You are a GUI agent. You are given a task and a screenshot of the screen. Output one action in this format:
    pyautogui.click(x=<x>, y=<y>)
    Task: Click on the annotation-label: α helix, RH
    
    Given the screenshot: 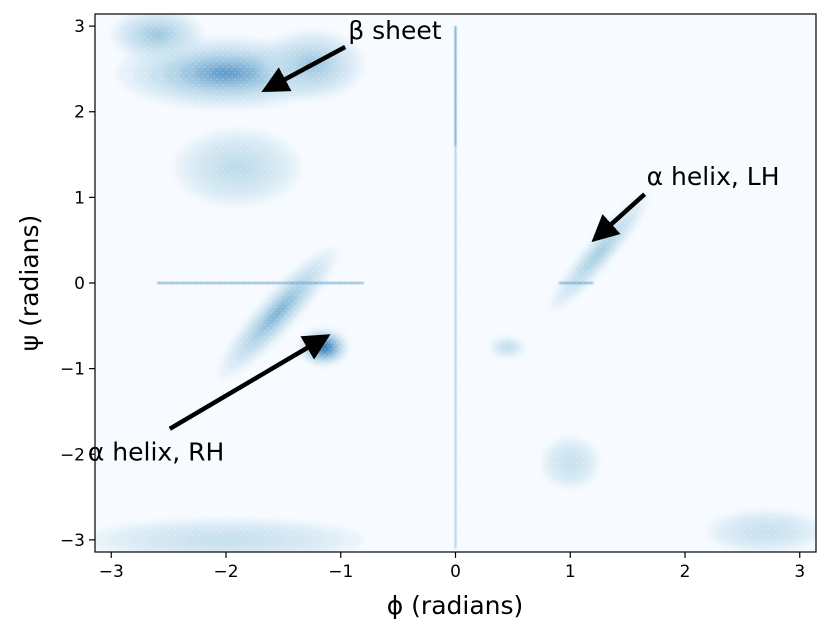 What is the action you would take?
    pyautogui.click(x=156, y=451)
    